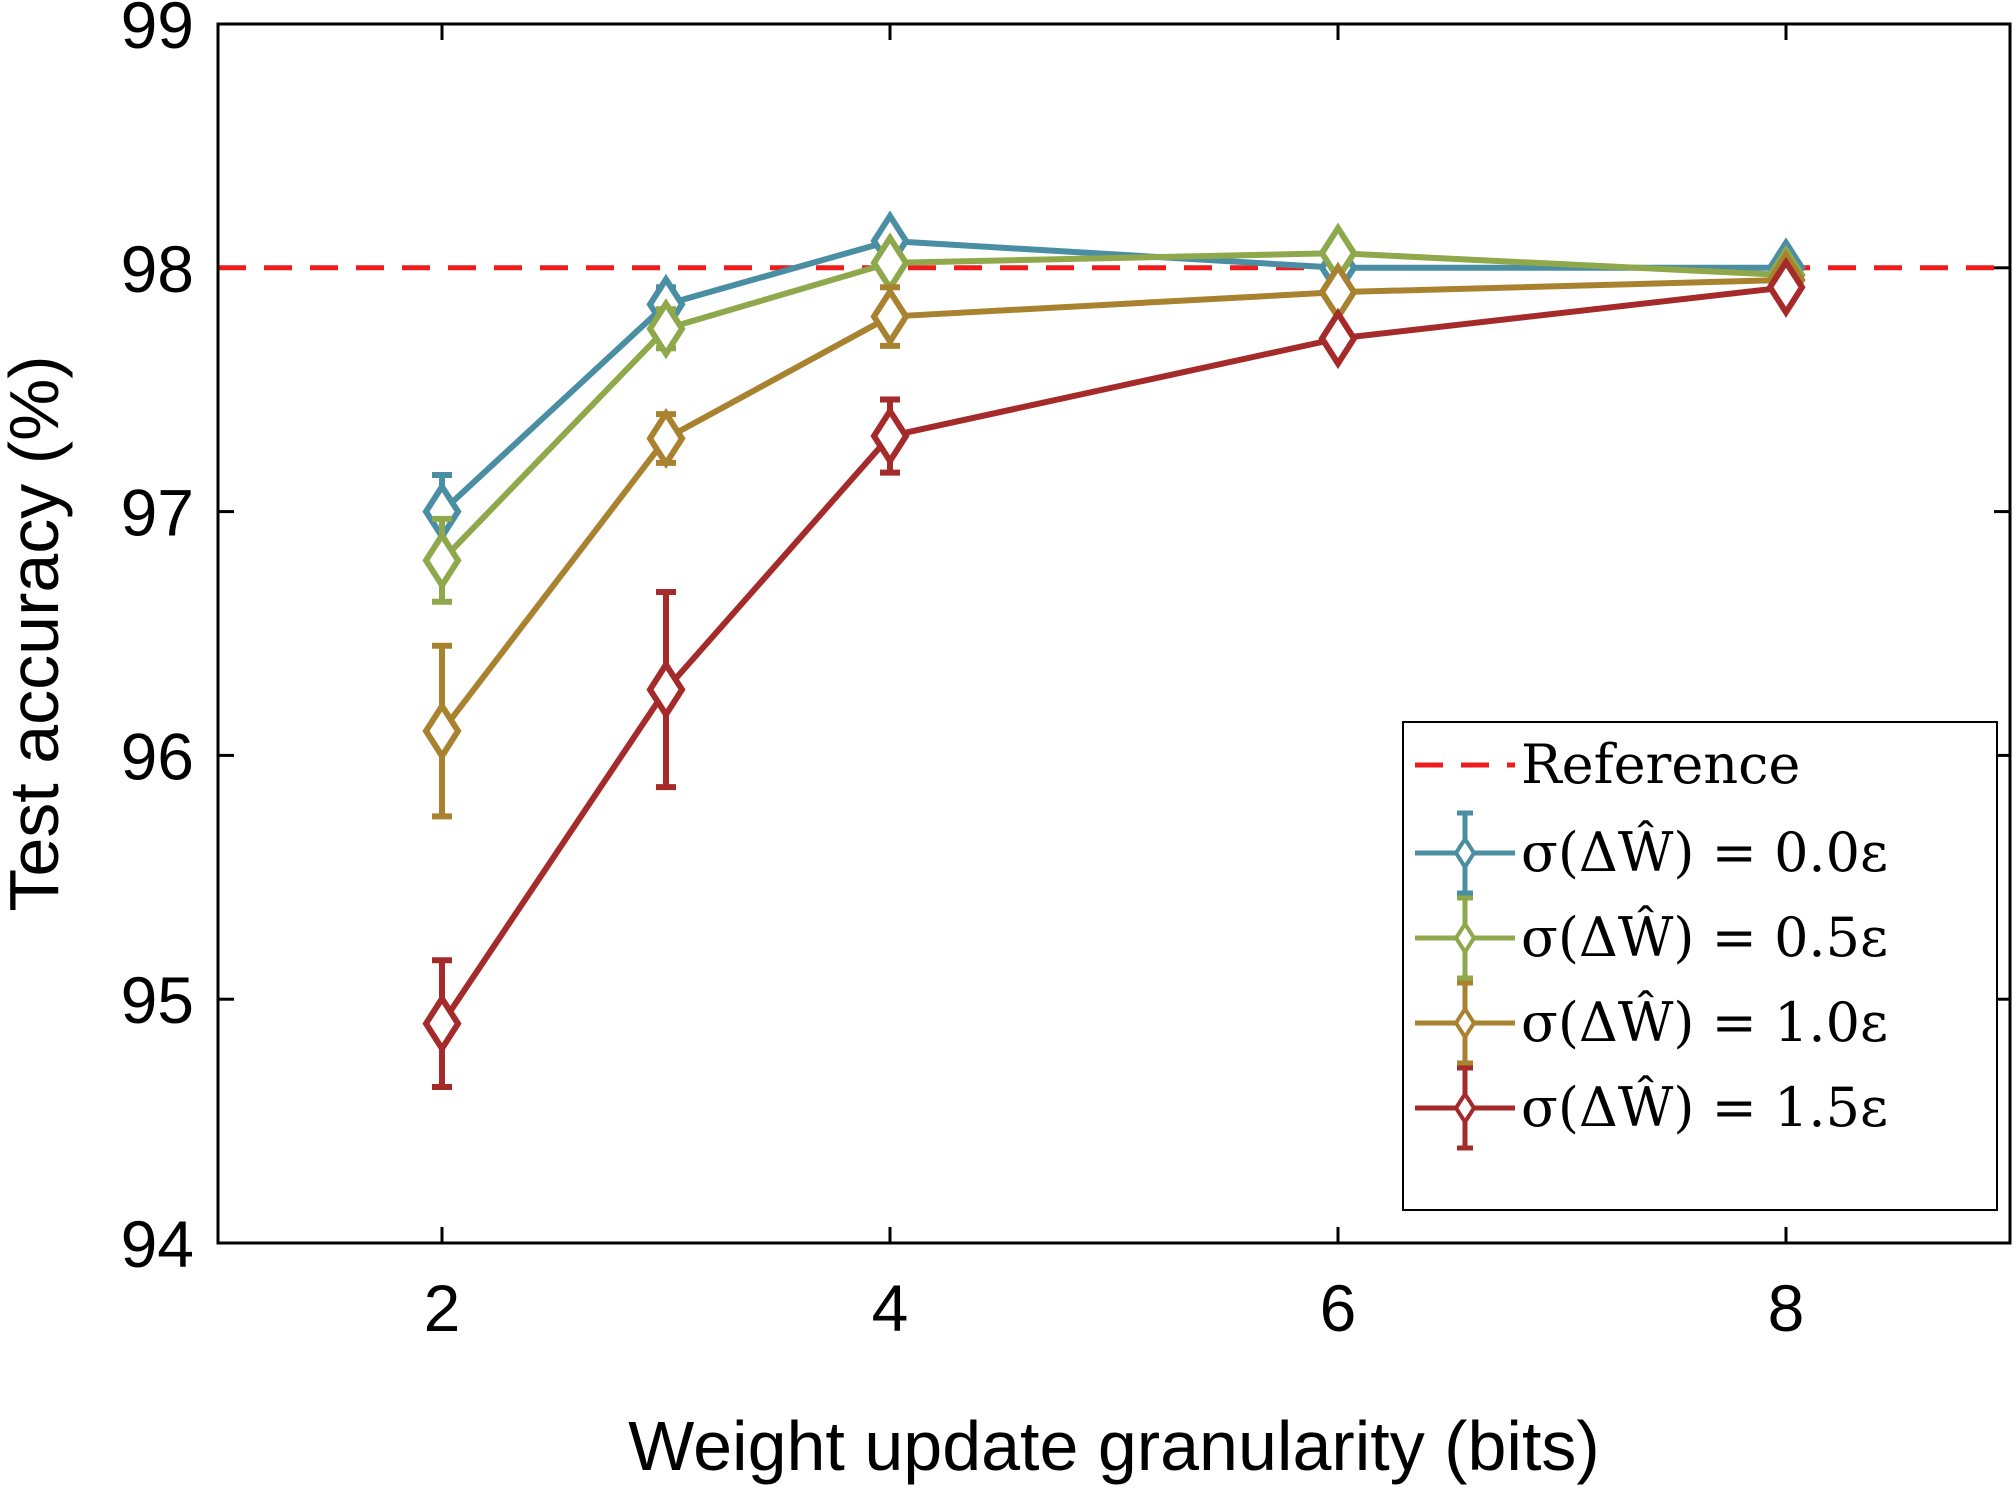  I want to click on x-tick-label: 6, so click(1338, 1308).